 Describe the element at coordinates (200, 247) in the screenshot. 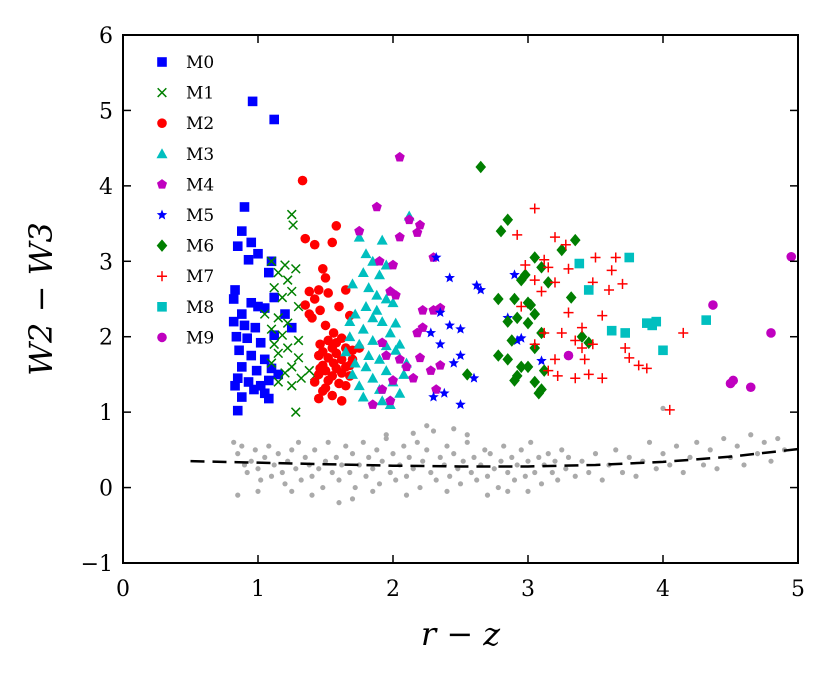

I see `legend-label: M6` at that location.